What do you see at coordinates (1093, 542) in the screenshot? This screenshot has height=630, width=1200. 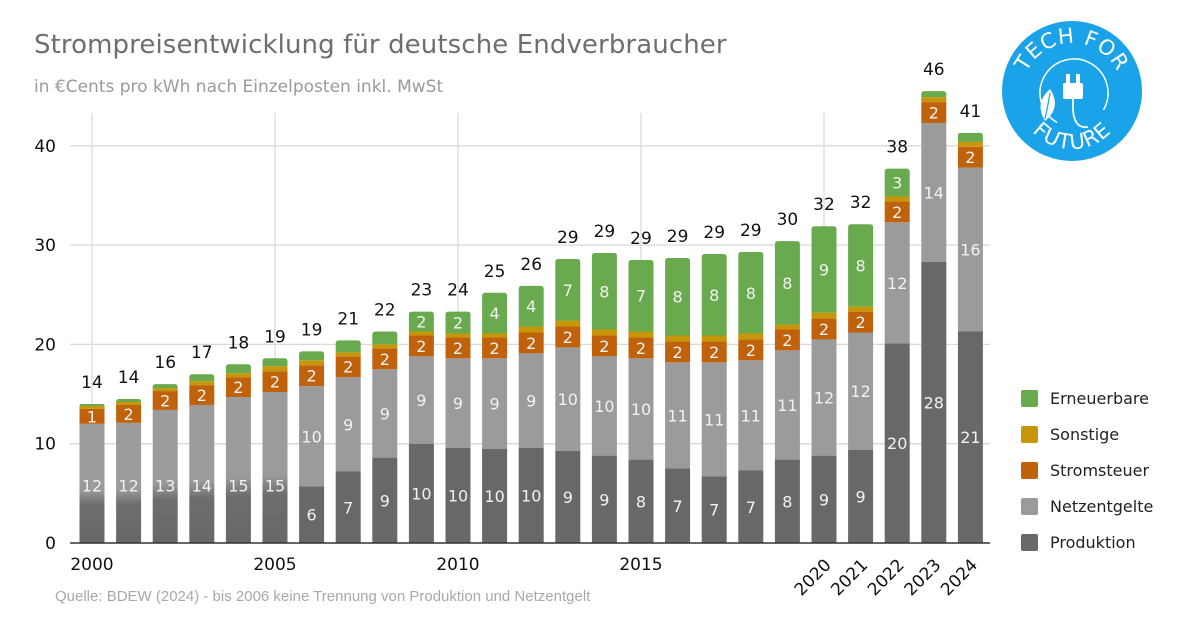 I see `legend-label: Produktion` at bounding box center [1093, 542].